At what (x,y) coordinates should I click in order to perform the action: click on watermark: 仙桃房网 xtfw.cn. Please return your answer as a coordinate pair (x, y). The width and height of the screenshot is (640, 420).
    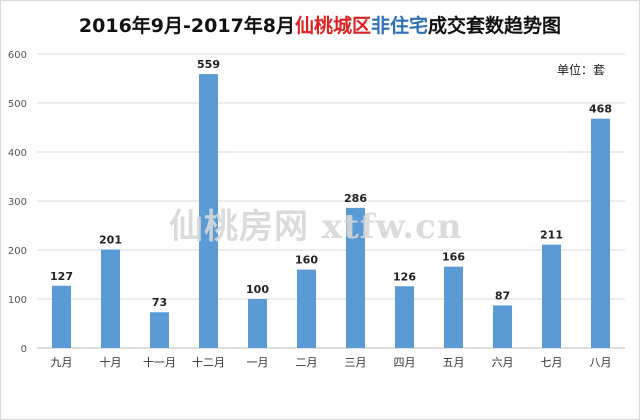
    Looking at the image, I should click on (316, 227).